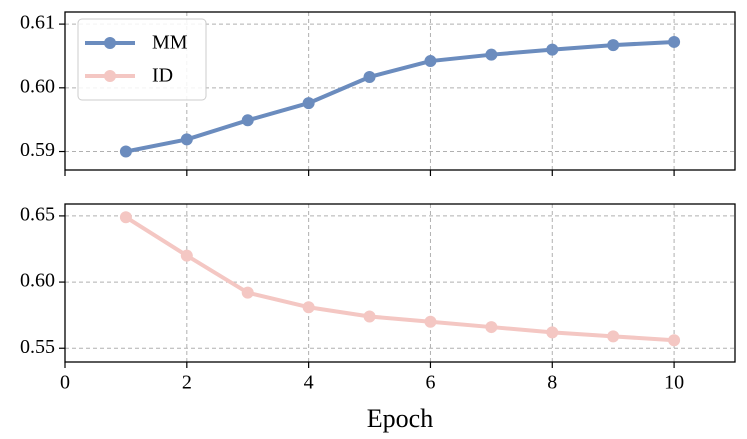 Image resolution: width=747 pixels, height=439 pixels. I want to click on x-tick-label: 0, so click(65, 383).